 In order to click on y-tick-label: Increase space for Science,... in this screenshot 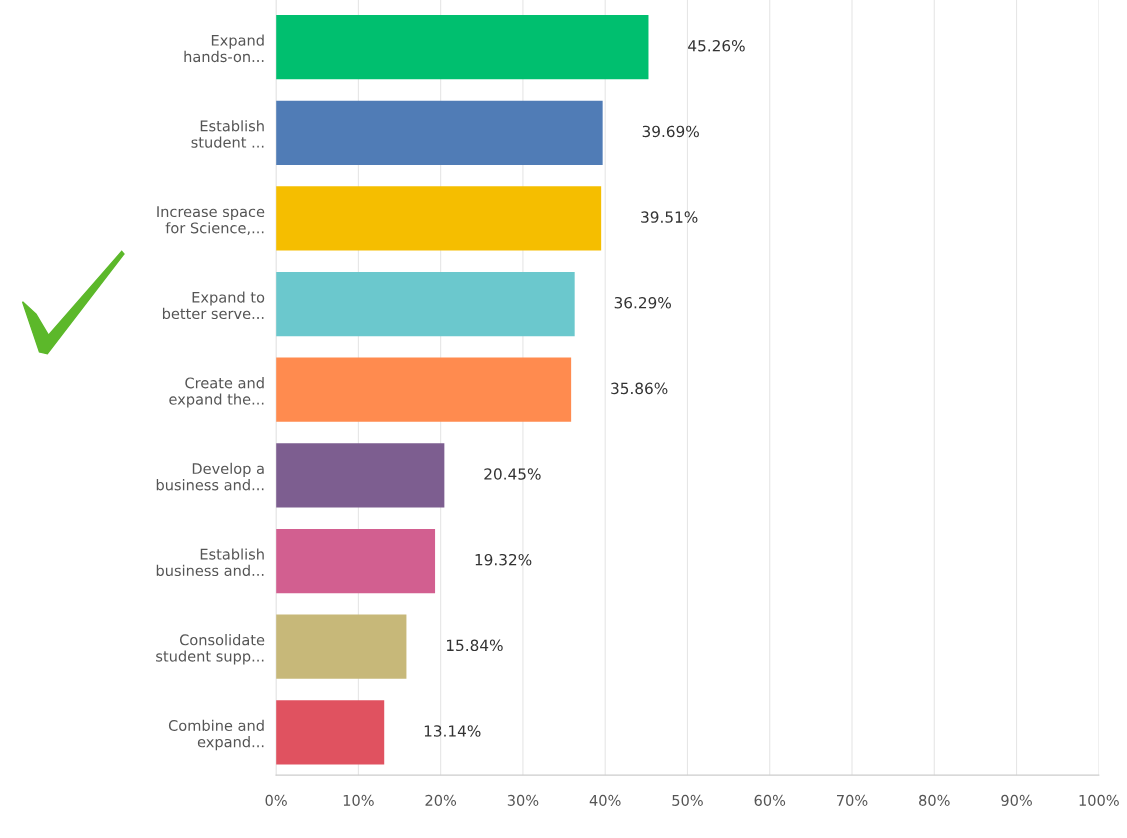, I will do `click(211, 220)`.